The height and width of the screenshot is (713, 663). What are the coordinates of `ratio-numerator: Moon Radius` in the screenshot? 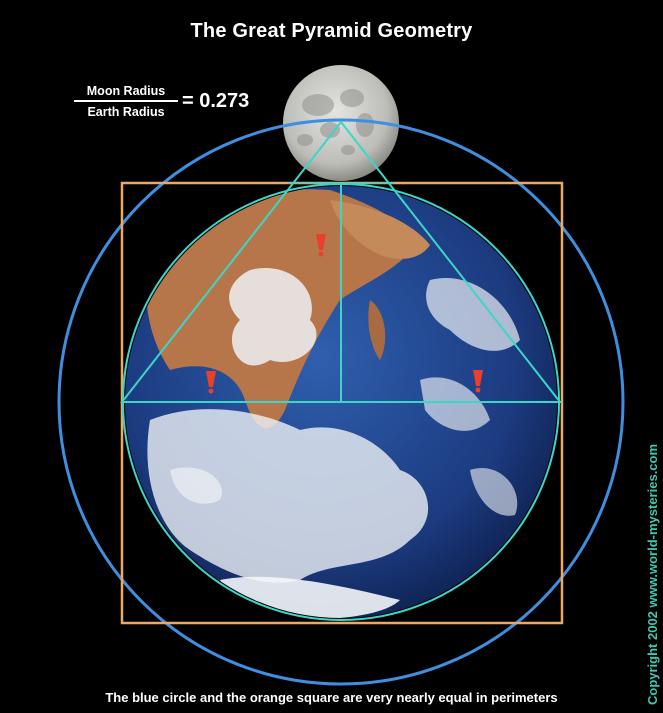 It's located at (126, 91).